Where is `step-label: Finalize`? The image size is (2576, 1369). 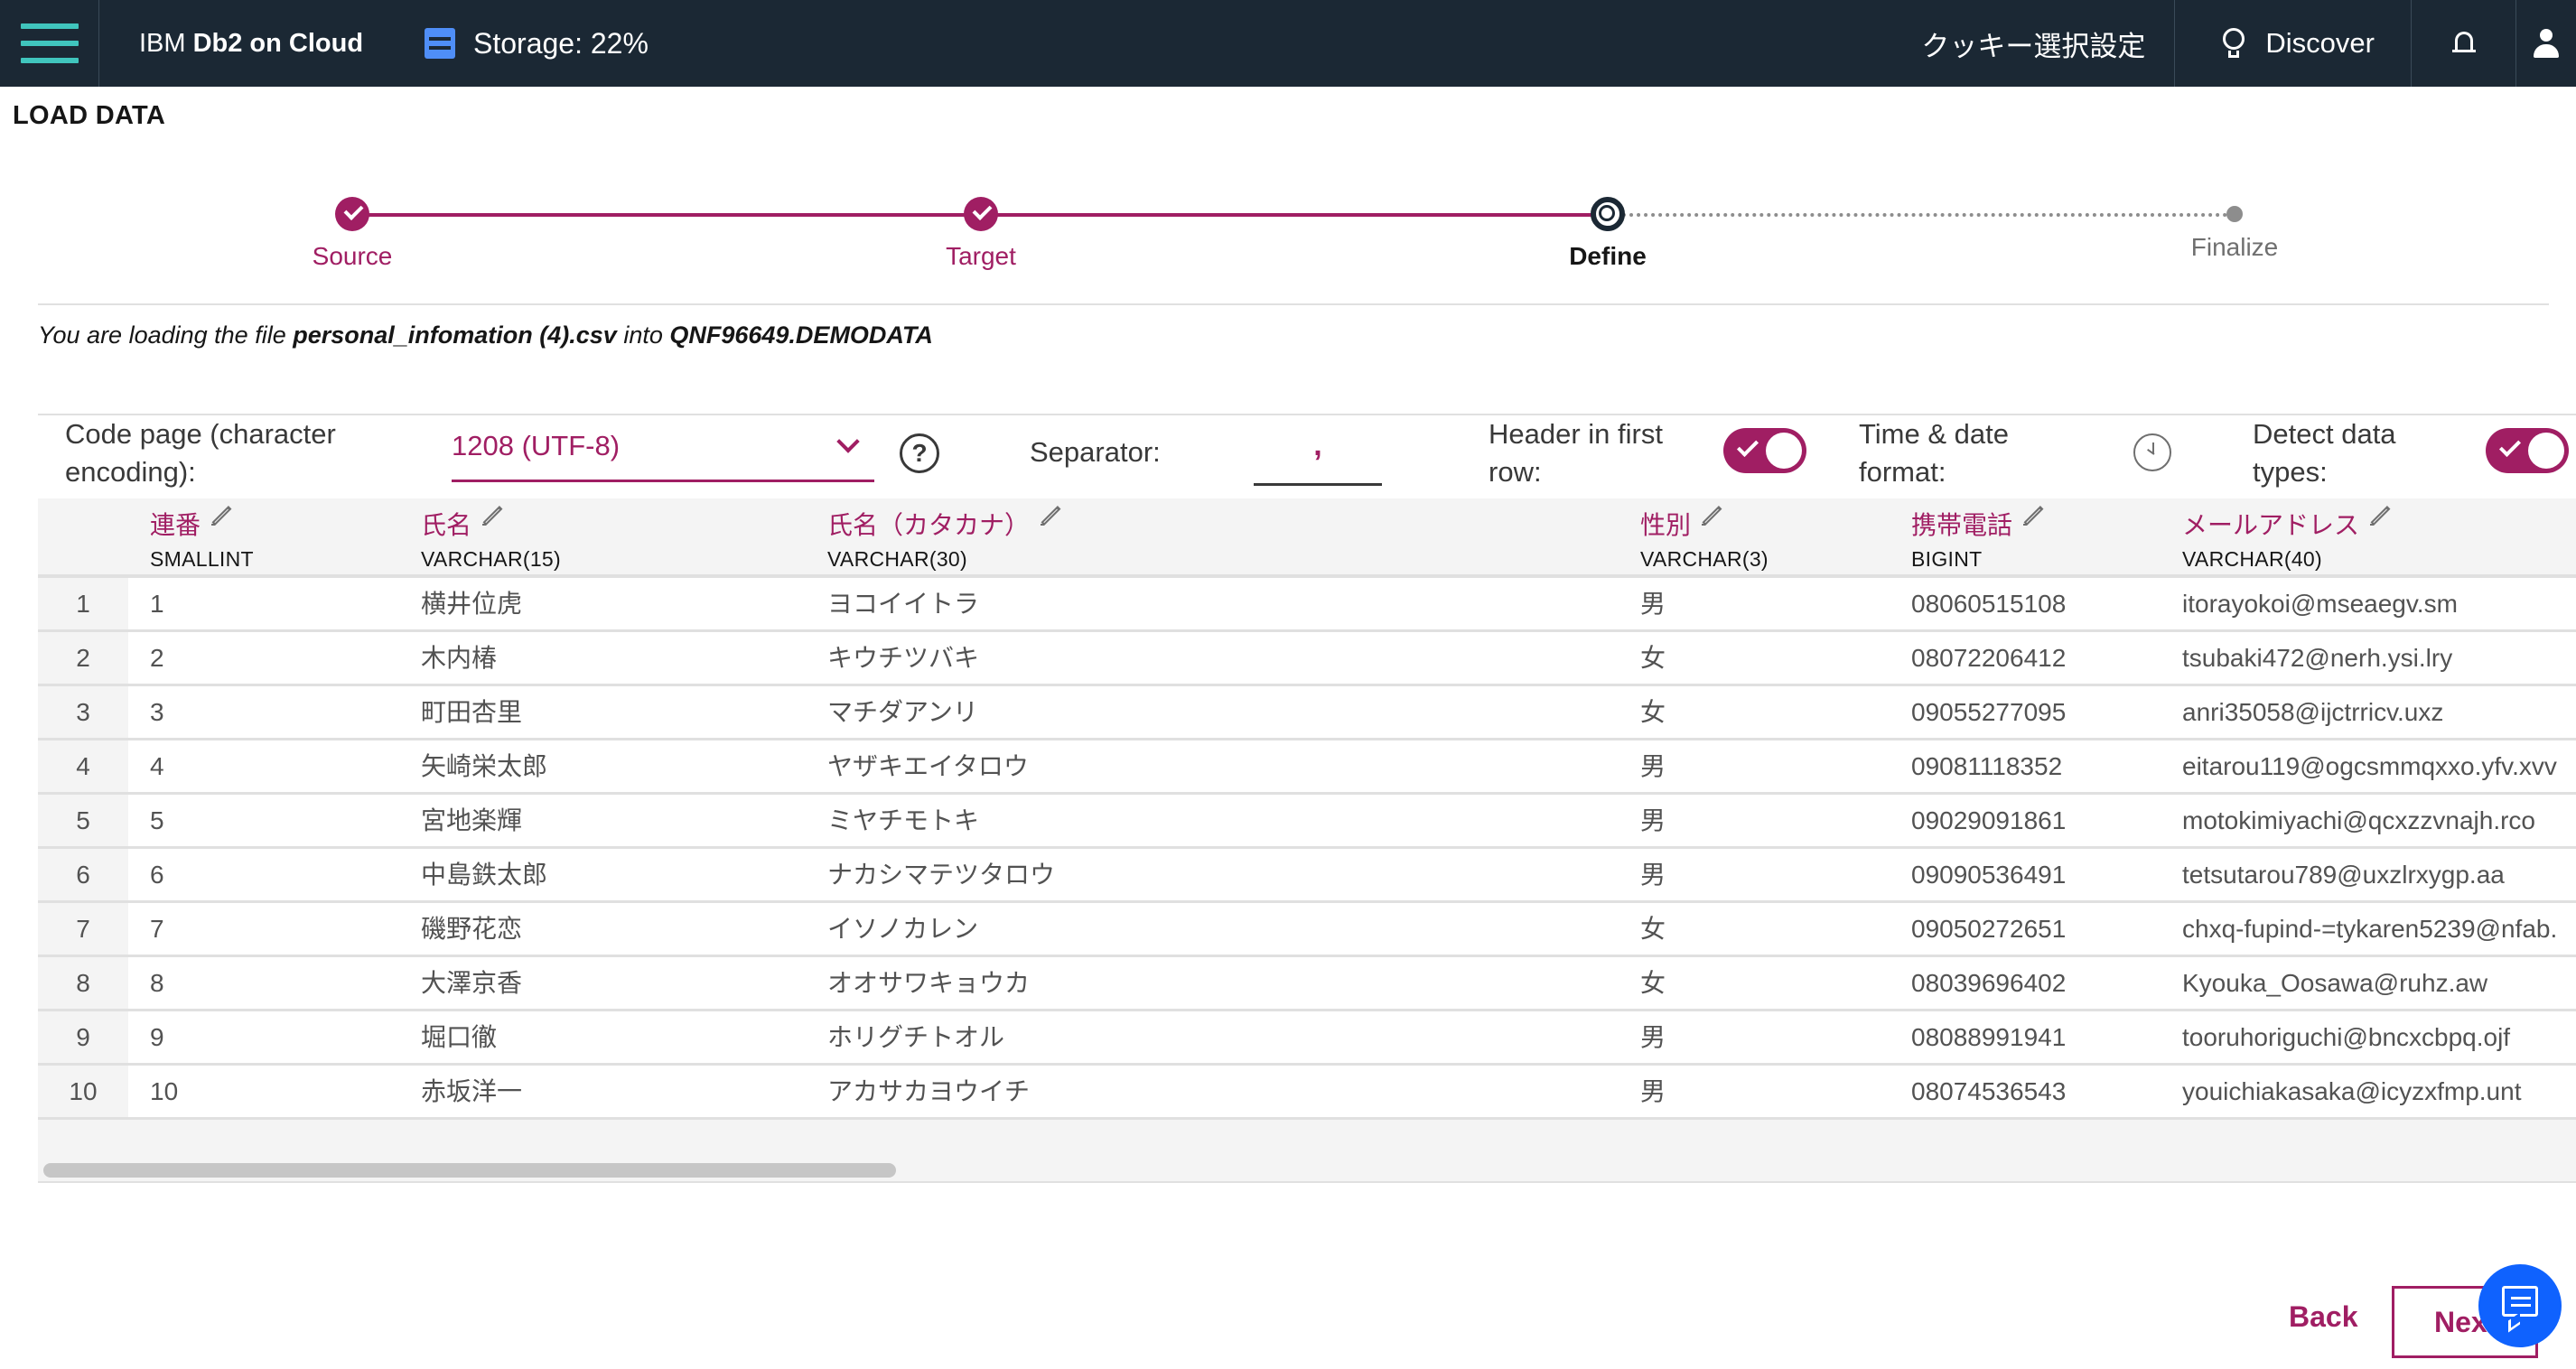 step-label: Finalize is located at coordinates (2234, 247).